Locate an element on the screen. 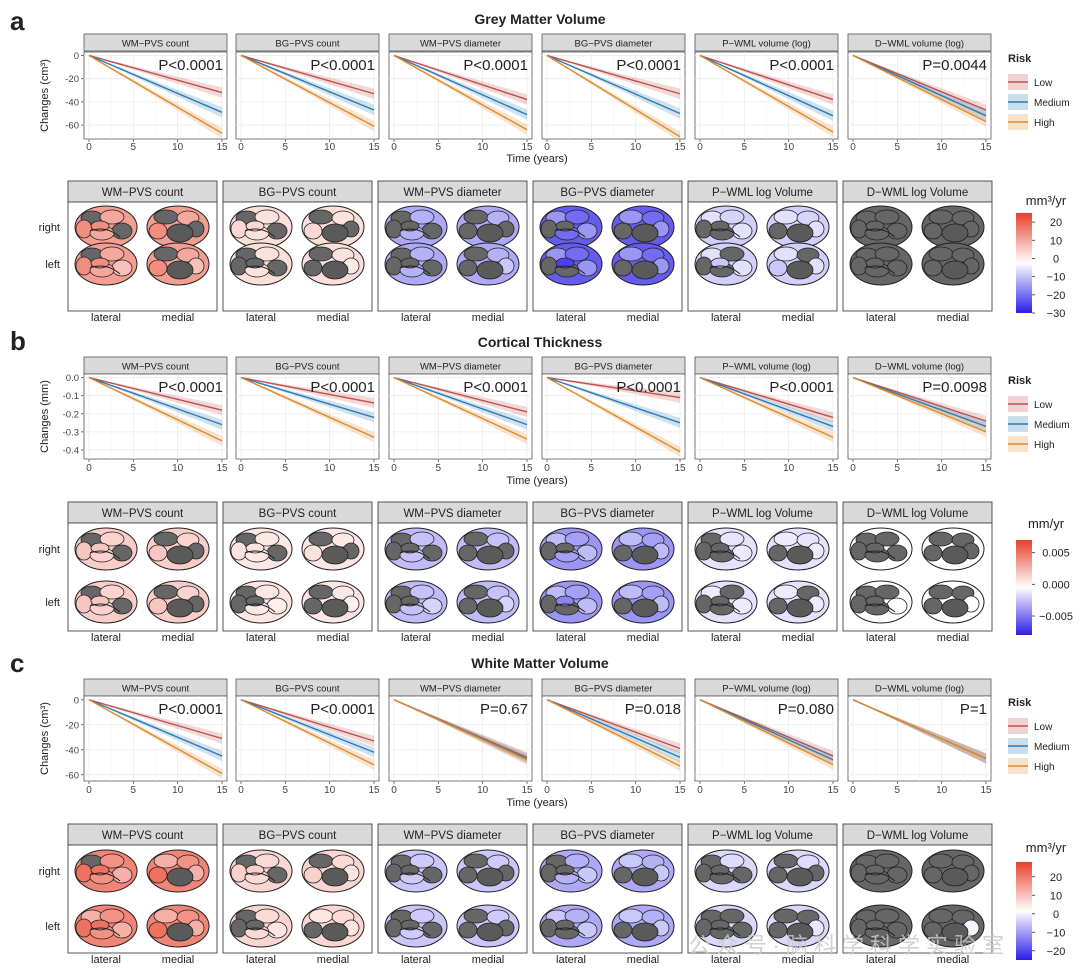 This screenshot has height=979, width=1080. brain-facet-a-1: WM−PVS count lateral medial is located at coordinates (142, 252).